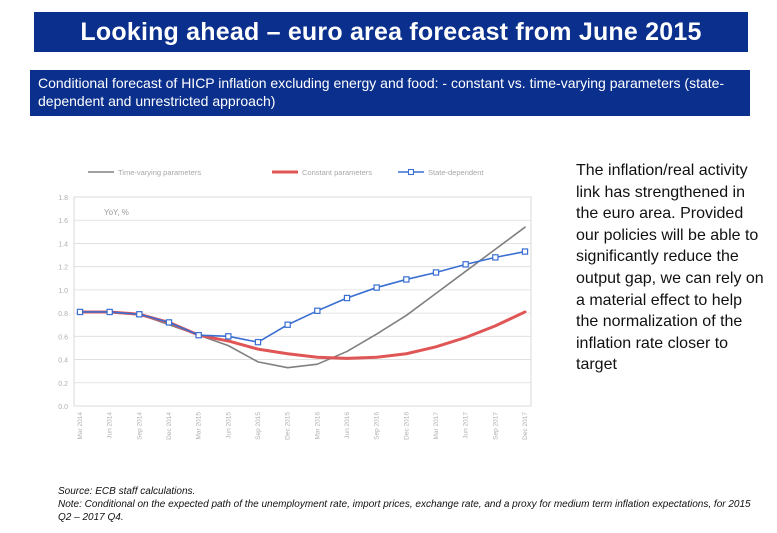 The width and height of the screenshot is (777, 533). What do you see at coordinates (80, 426) in the screenshot?
I see `x-tick-label: Mar 2014` at bounding box center [80, 426].